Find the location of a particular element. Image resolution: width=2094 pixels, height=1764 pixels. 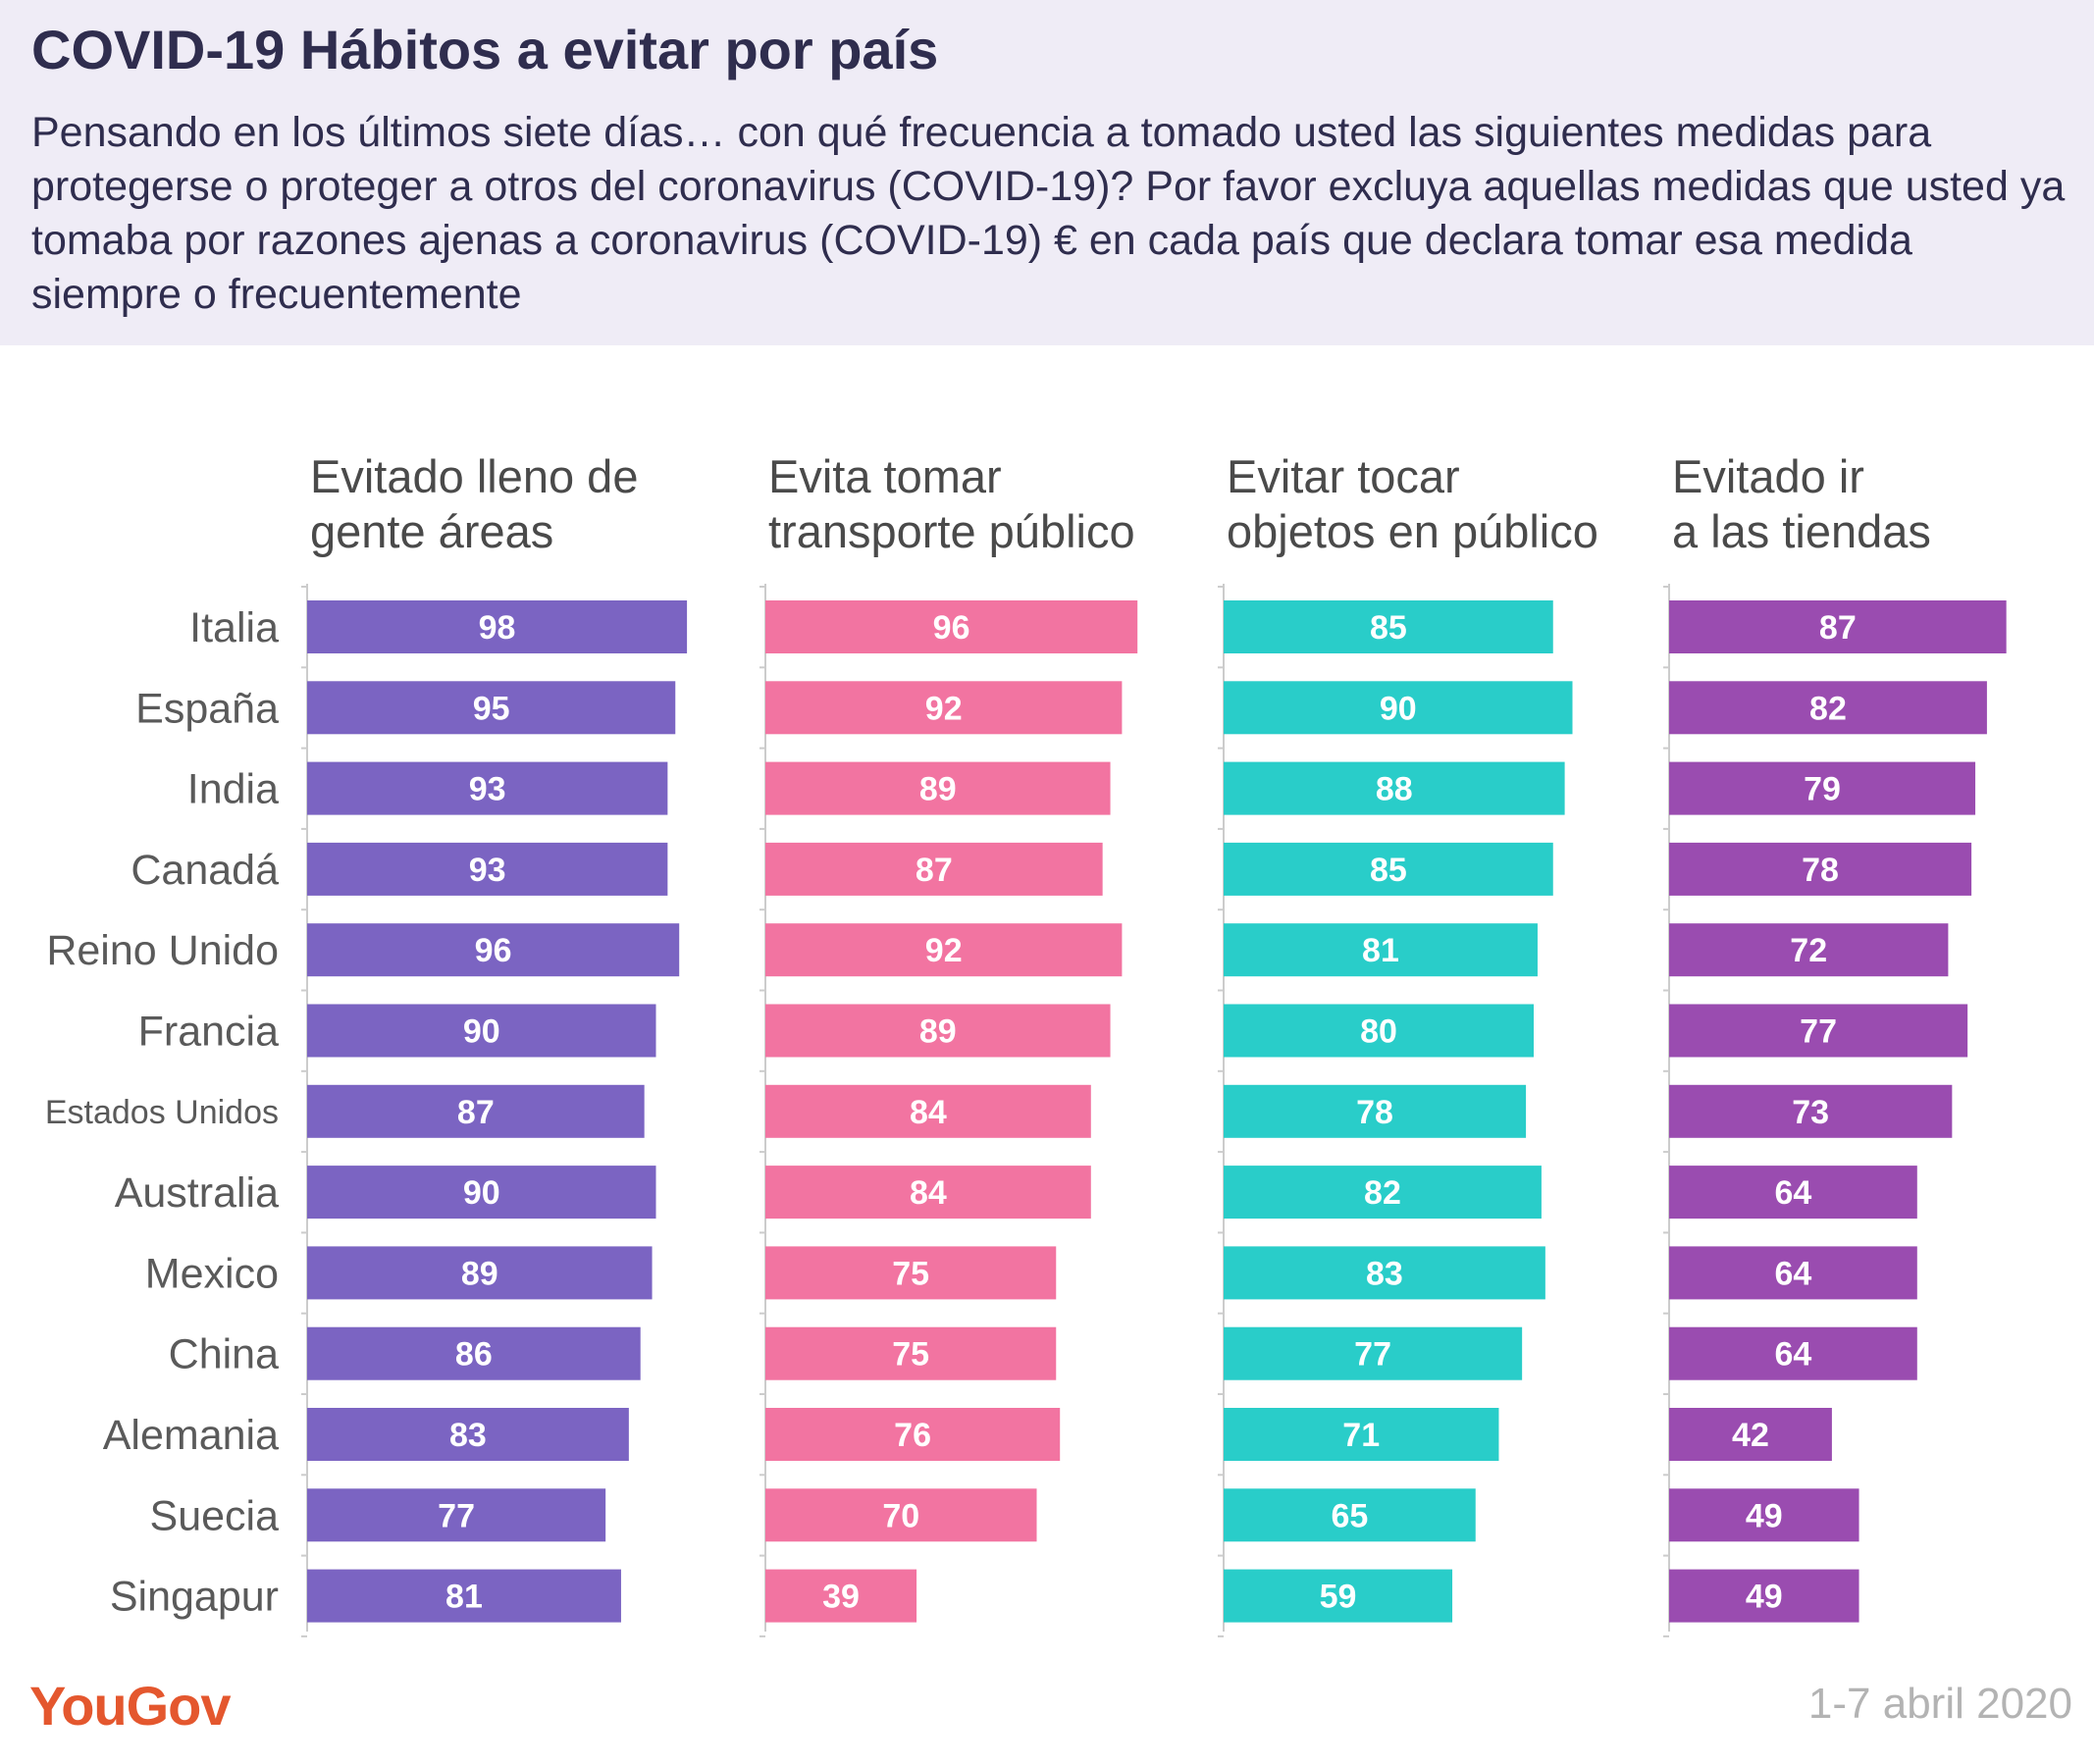

country-label: Australia is located at coordinates (197, 1193).